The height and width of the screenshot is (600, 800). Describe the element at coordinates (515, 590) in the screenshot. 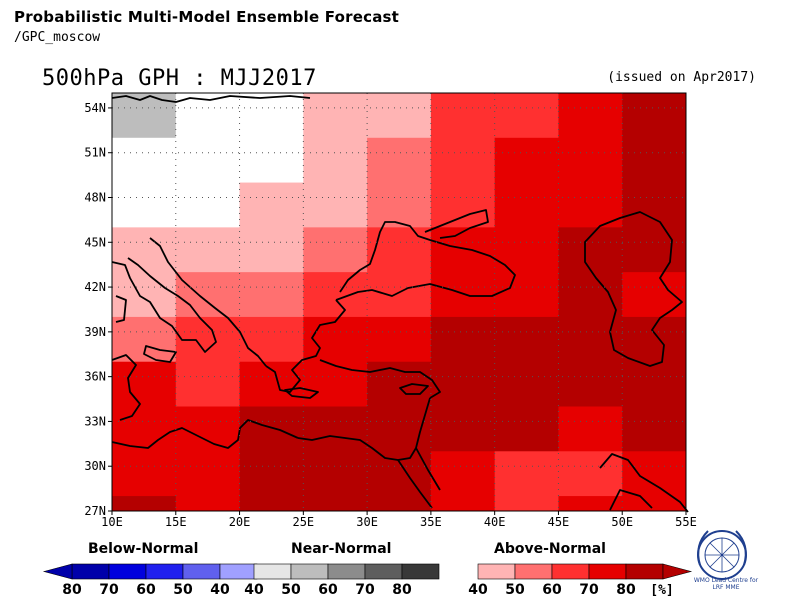

I see `legend-above-label: 50` at that location.